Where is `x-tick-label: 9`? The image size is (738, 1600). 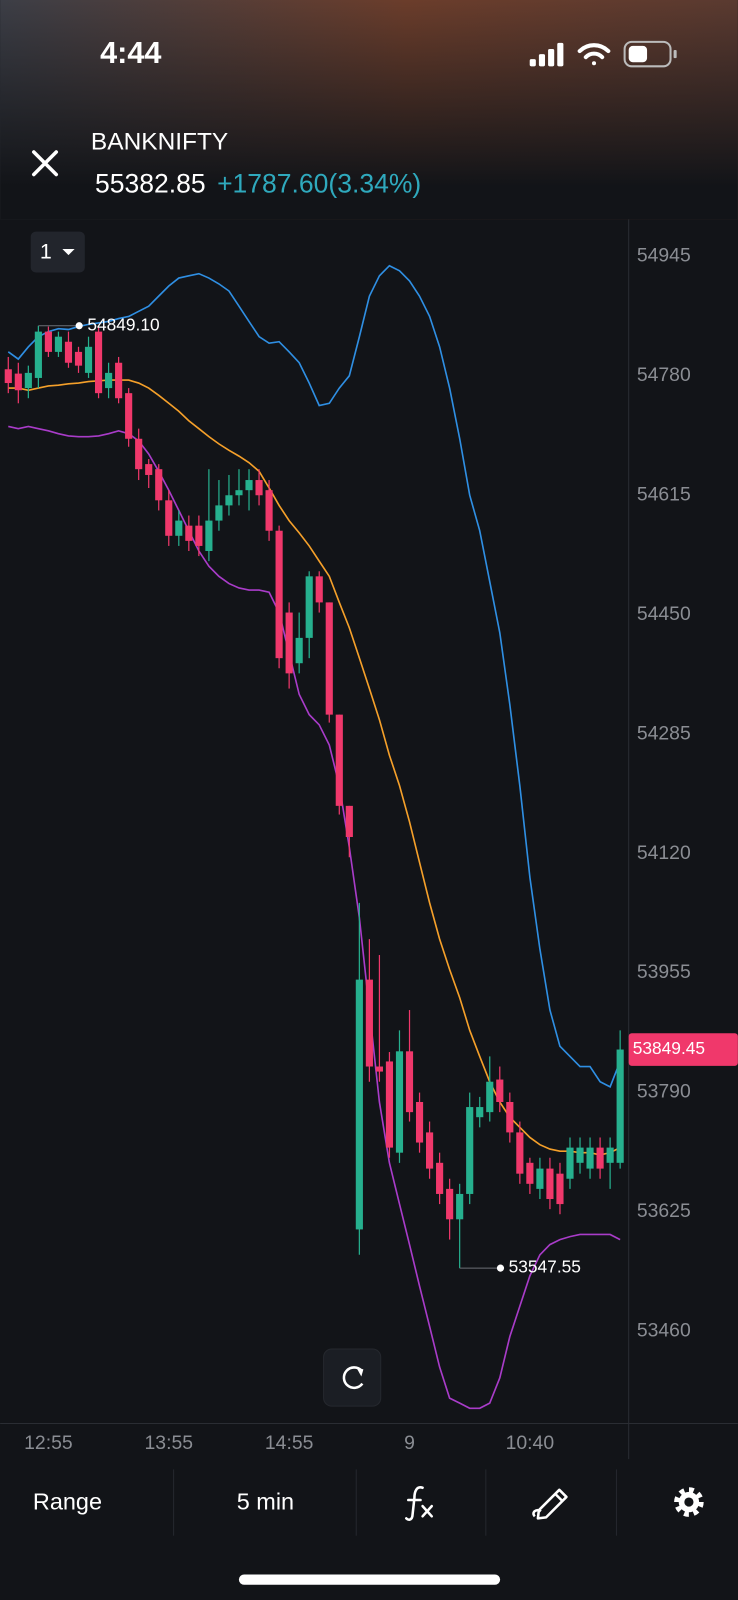 x-tick-label: 9 is located at coordinates (409, 1443).